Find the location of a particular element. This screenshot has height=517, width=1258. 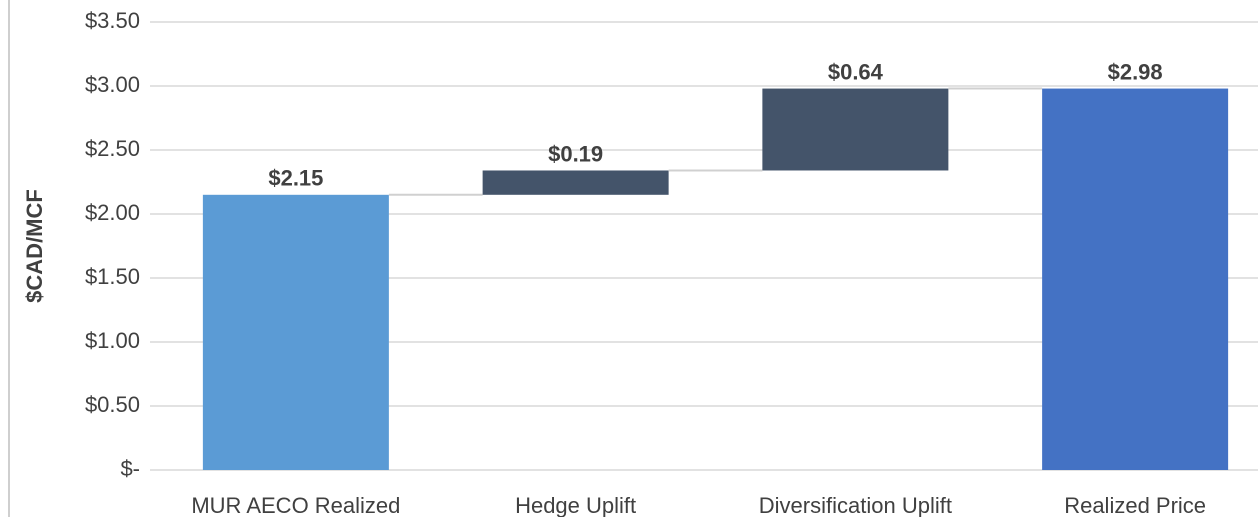

y-tick-label: $- is located at coordinates (130, 468).